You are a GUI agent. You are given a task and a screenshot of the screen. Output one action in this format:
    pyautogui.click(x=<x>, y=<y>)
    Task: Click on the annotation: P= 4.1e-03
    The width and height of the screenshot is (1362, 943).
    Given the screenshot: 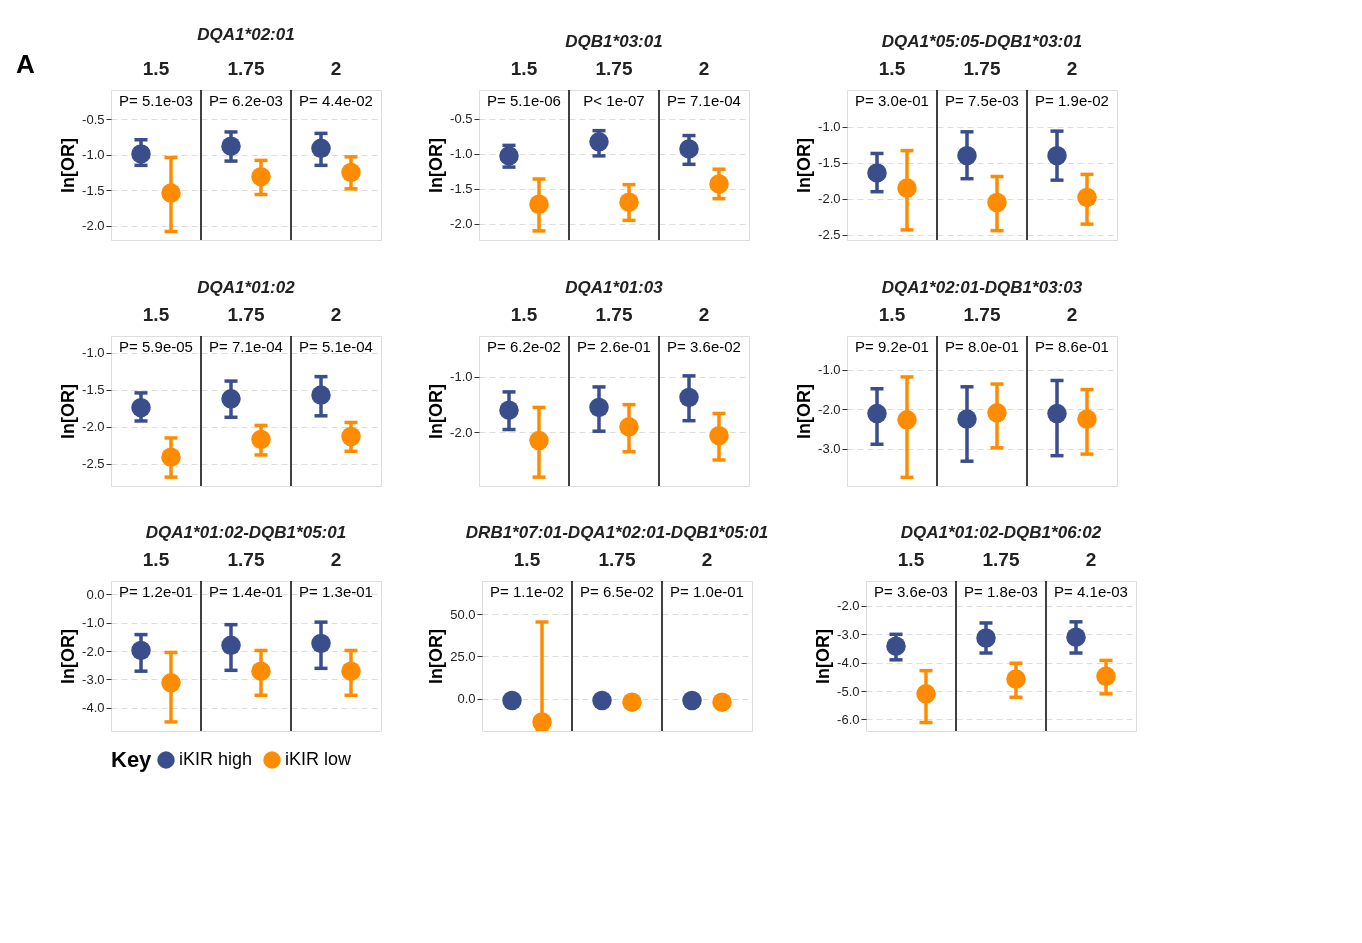 What is the action you would take?
    pyautogui.click(x=1091, y=591)
    